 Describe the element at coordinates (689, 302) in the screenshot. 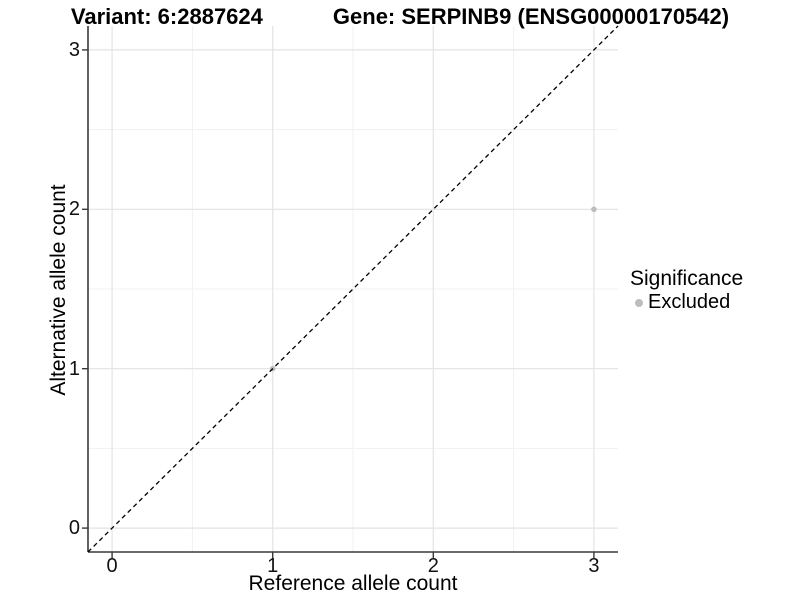

I see `legend-item-label: Excluded` at that location.